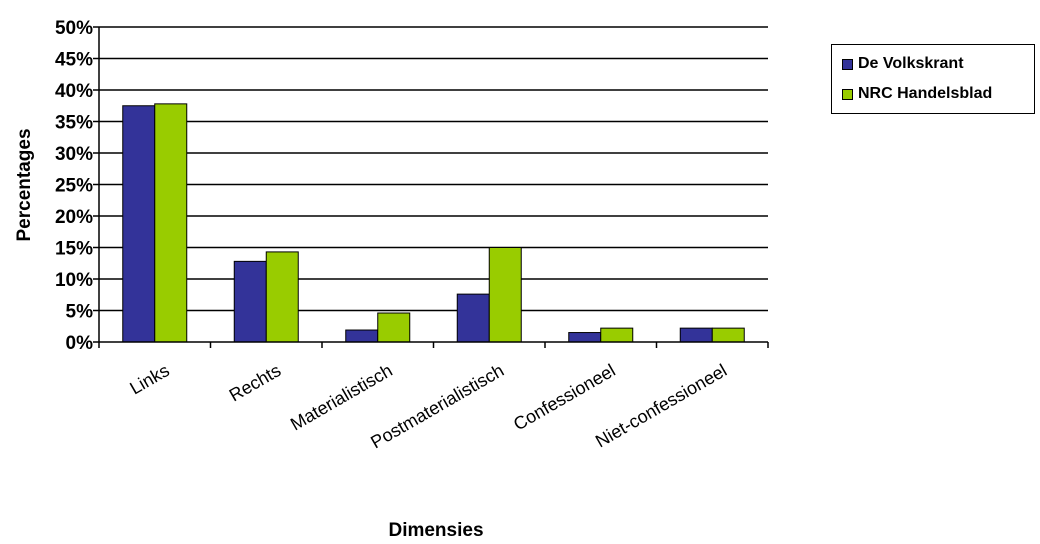  Describe the element at coordinates (74, 217) in the screenshot. I see `y-tick-label: 20%` at that location.